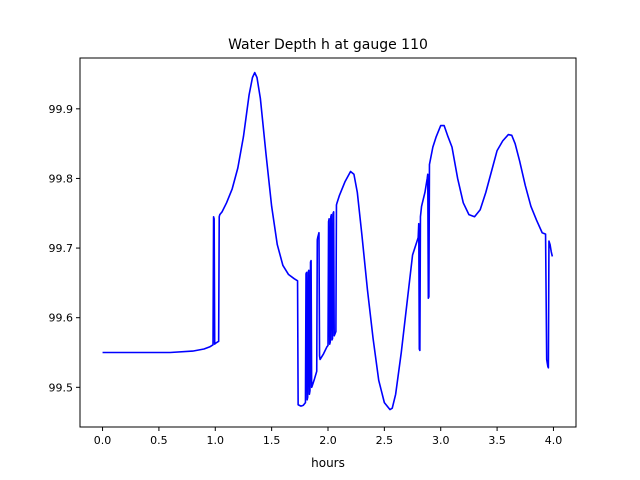  What do you see at coordinates (385, 440) in the screenshot?
I see `x-tick-label: 2.5` at bounding box center [385, 440].